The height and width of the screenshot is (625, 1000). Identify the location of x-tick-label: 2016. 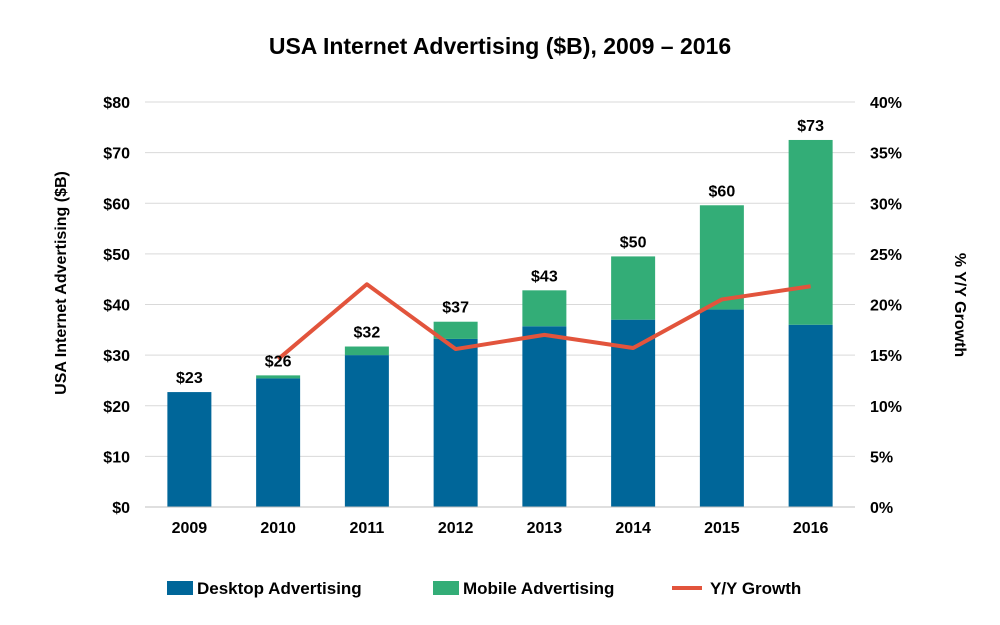
(811, 528).